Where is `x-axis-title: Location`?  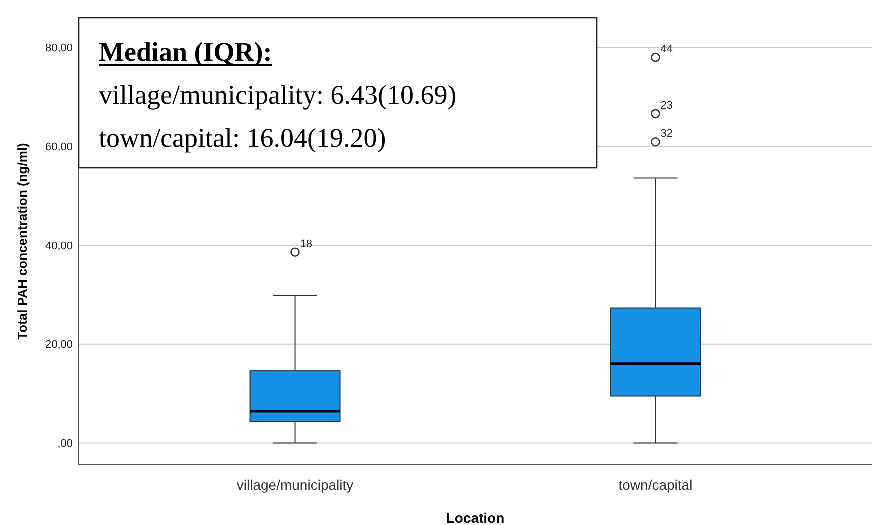 x-axis-title: Location is located at coordinates (475, 517).